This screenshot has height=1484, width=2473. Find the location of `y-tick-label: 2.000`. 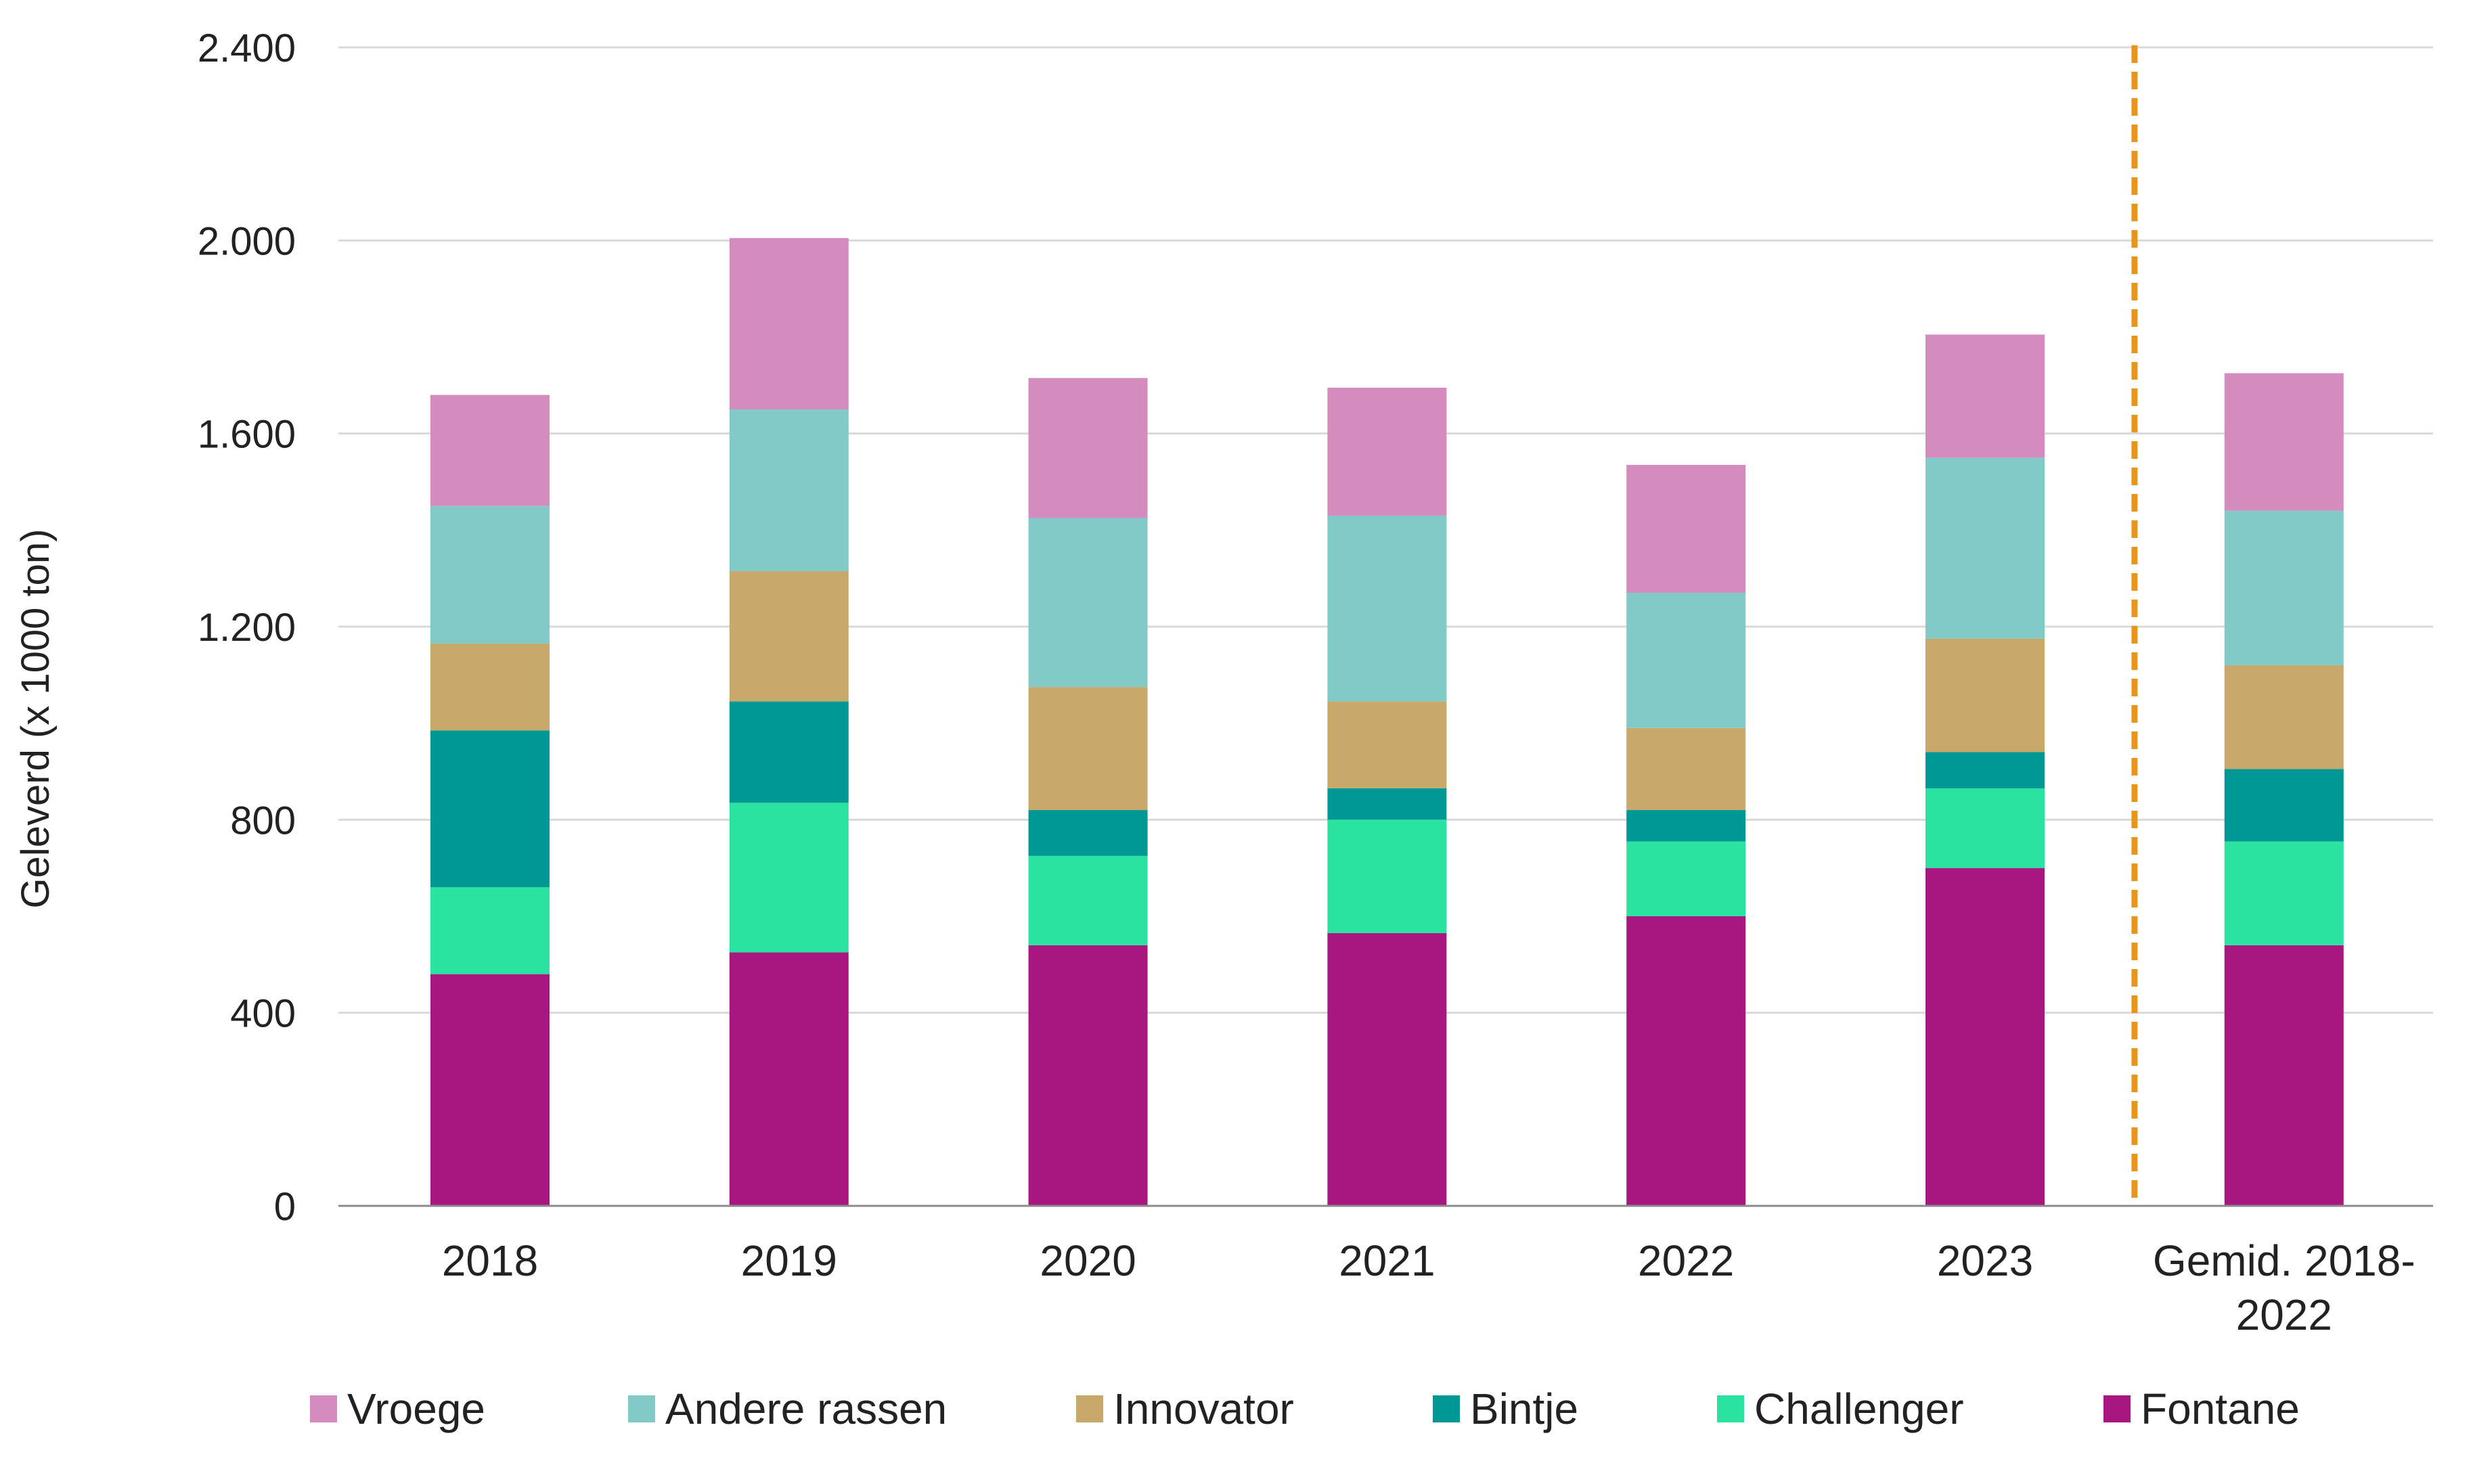

y-tick-label: 2.000 is located at coordinates (247, 241).